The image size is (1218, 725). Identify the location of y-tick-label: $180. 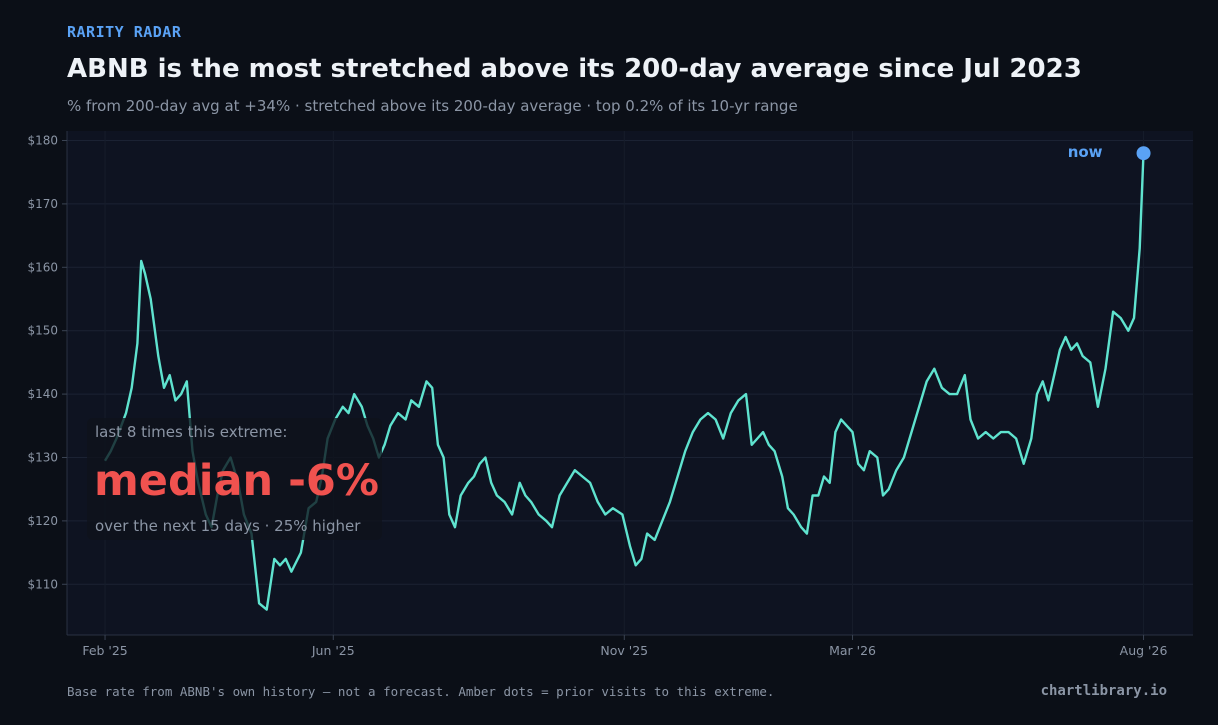
(42, 141).